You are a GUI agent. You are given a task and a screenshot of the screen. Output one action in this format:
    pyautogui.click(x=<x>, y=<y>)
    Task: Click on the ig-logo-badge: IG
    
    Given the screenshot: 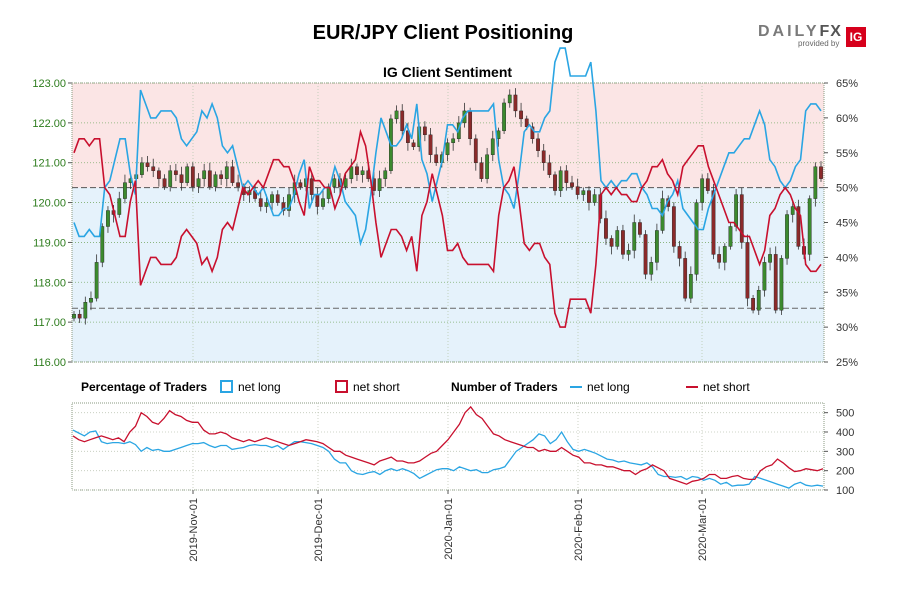 What is the action you would take?
    pyautogui.click(x=856, y=37)
    